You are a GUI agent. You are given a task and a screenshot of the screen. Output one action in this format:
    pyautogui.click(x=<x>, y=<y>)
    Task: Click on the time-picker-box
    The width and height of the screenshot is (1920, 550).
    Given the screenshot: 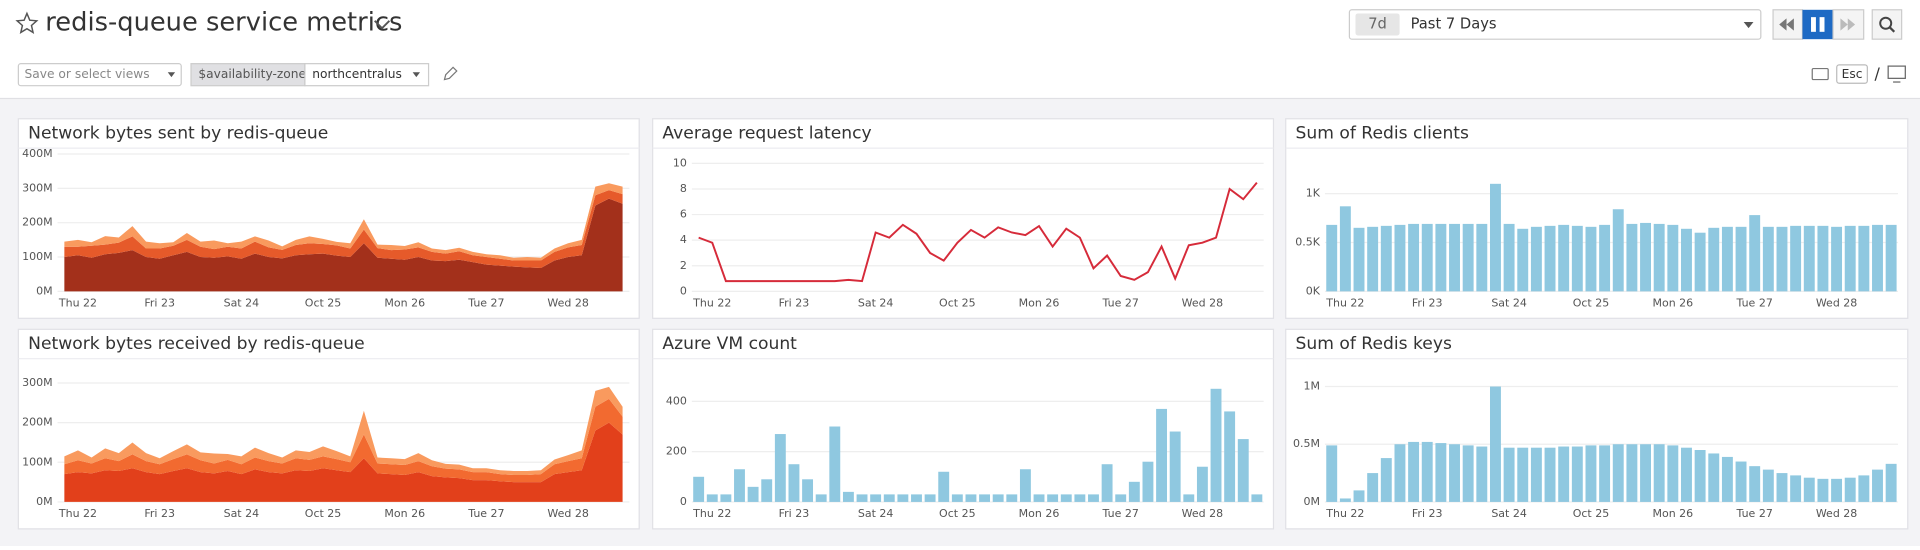 What is the action you would take?
    pyautogui.click(x=1555, y=24)
    